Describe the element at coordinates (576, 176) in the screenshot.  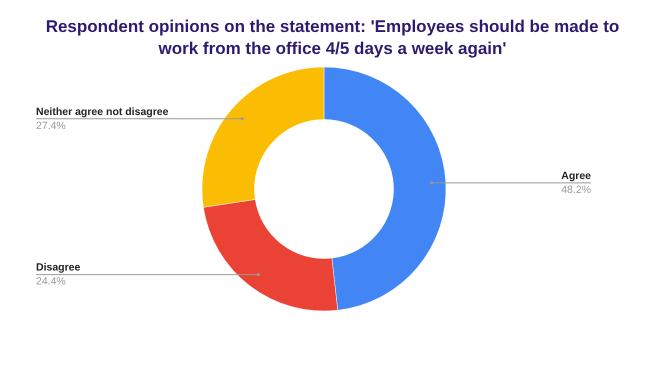
I see `slice-label: Agree` at that location.